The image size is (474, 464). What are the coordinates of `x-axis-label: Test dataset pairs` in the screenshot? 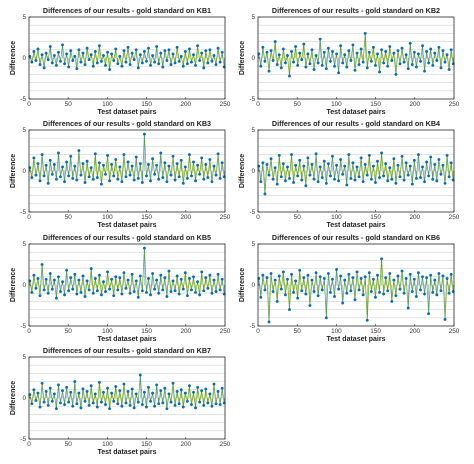 It's located at (126, 112).